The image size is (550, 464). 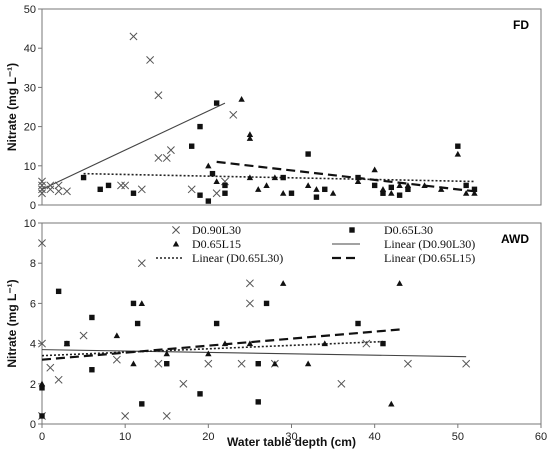 What do you see at coordinates (254, 353) in the screenshot?
I see `trendline-d090l30` at bounding box center [254, 353].